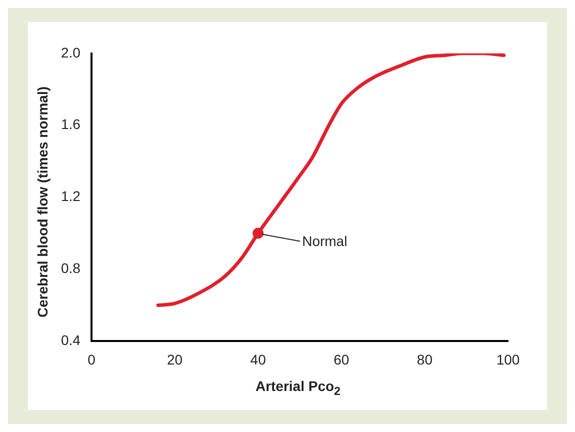 This screenshot has width=575, height=432. What do you see at coordinates (43, 202) in the screenshot?
I see `y-axis-title: Cerebral blood flow (times normal)` at bounding box center [43, 202].